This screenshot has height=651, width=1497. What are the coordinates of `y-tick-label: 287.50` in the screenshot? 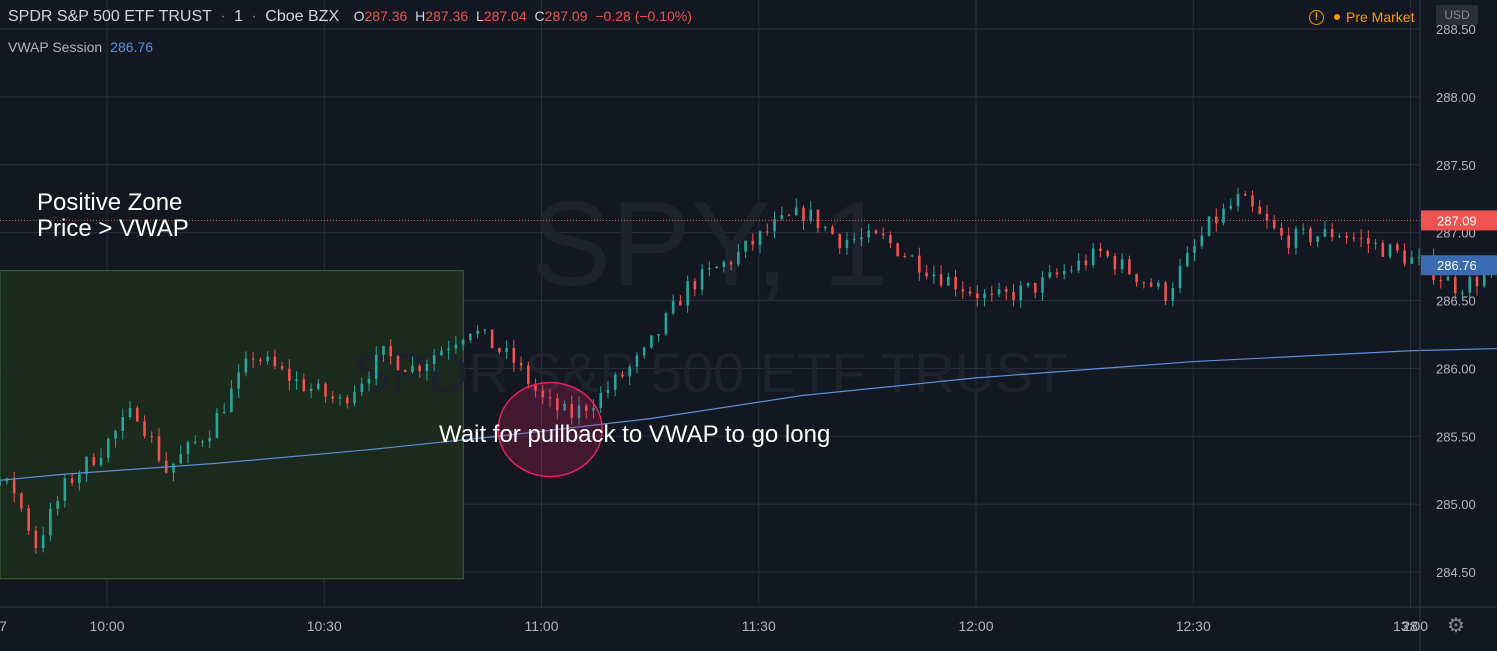 It's located at (1456, 165).